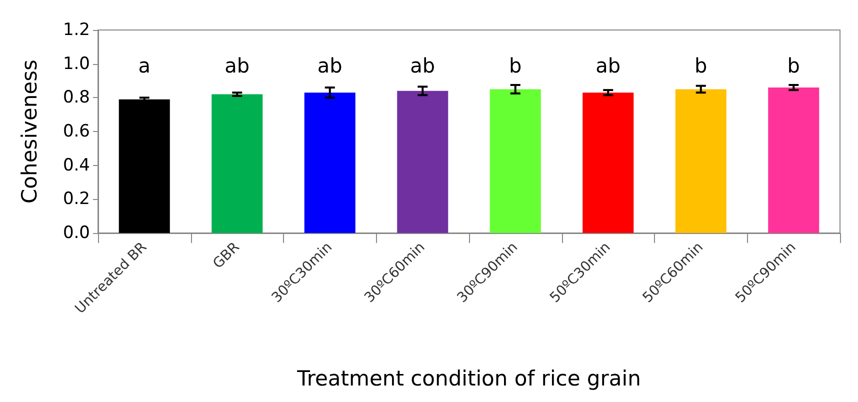 The height and width of the screenshot is (402, 858). What do you see at coordinates (76, 98) in the screenshot?
I see `y-tick-label: 0.8` at bounding box center [76, 98].